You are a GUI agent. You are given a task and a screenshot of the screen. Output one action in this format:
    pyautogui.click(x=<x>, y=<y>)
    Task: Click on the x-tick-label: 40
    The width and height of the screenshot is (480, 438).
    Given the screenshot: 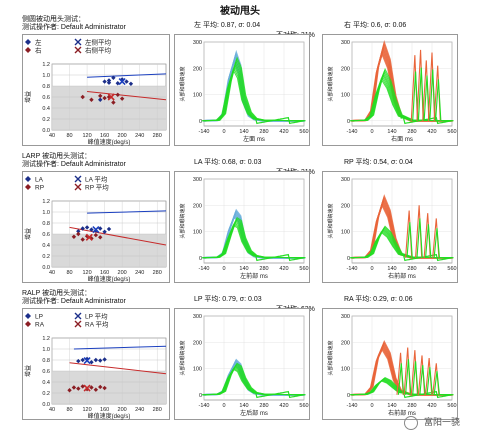 What is the action you would take?
    pyautogui.click(x=52, y=410)
    